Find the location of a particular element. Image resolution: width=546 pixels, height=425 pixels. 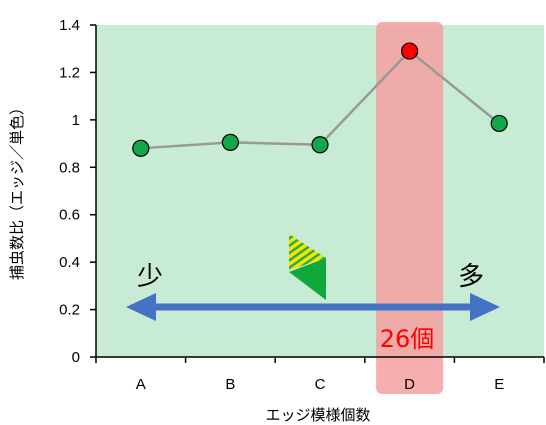

y-tick-label: 0.6 is located at coordinates (69, 215).